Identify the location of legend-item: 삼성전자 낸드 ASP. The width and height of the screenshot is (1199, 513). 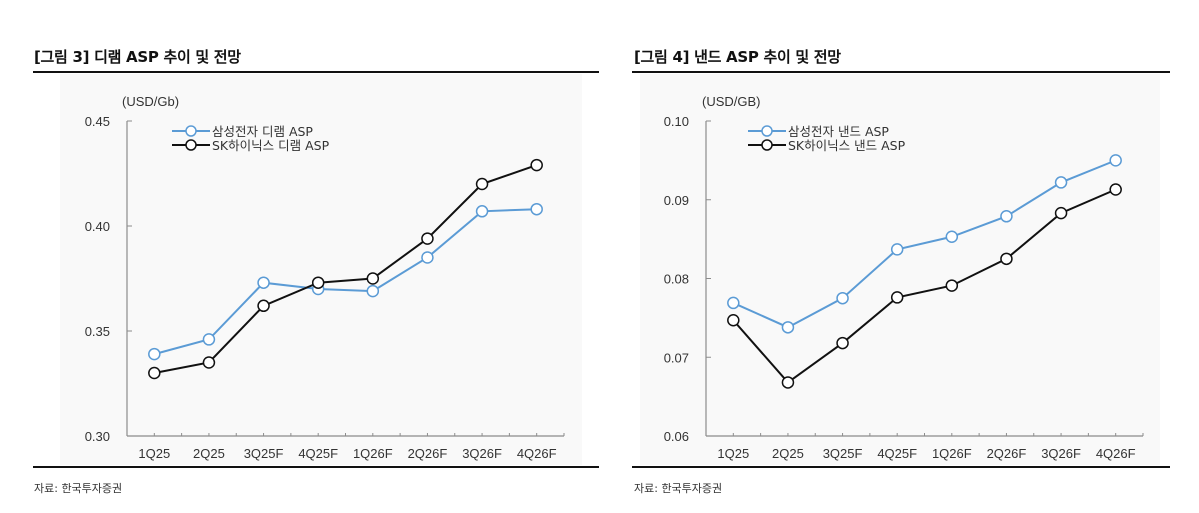
(818, 131).